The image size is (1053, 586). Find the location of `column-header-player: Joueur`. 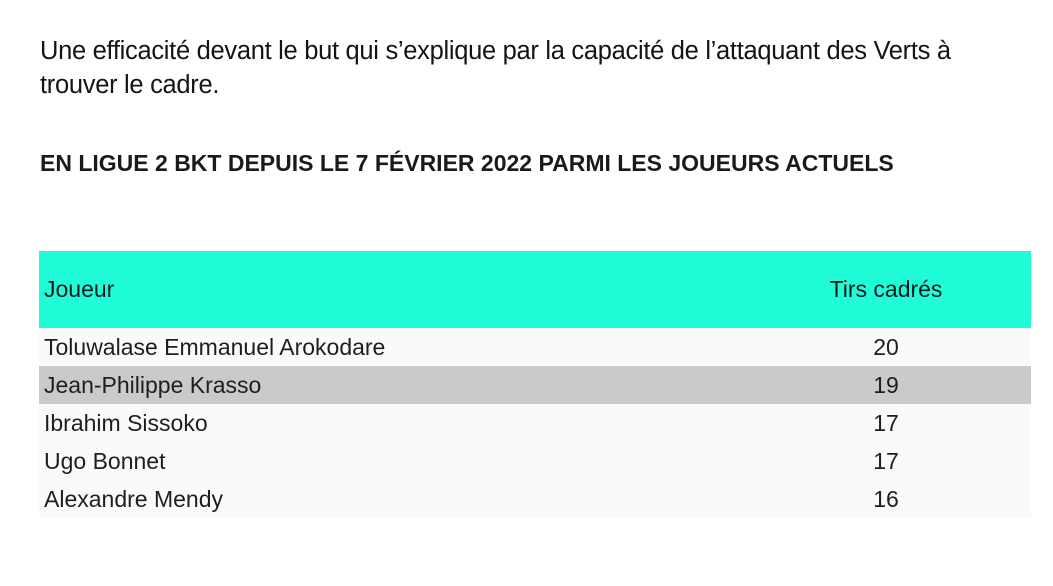

column-header-player: Joueur is located at coordinates (79, 289).